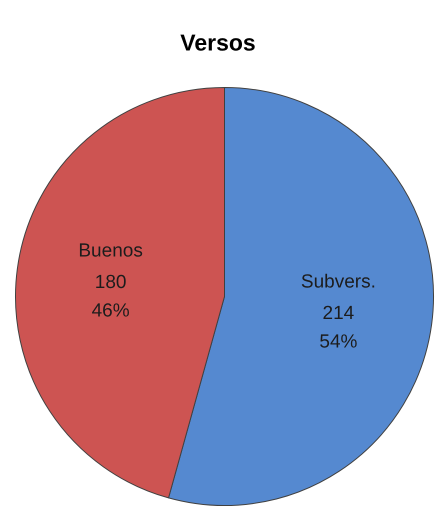  What do you see at coordinates (218, 43) in the screenshot?
I see `chart-title: Versos` at bounding box center [218, 43].